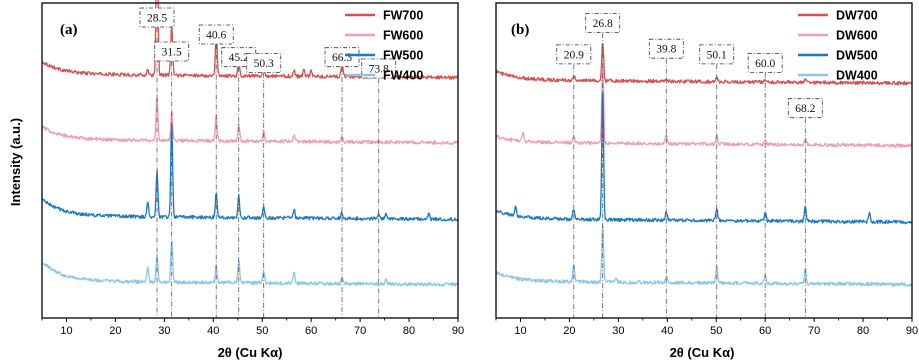 The width and height of the screenshot is (919, 363). What do you see at coordinates (249, 120) in the screenshot?
I see `series-line-fw600` at bounding box center [249, 120].